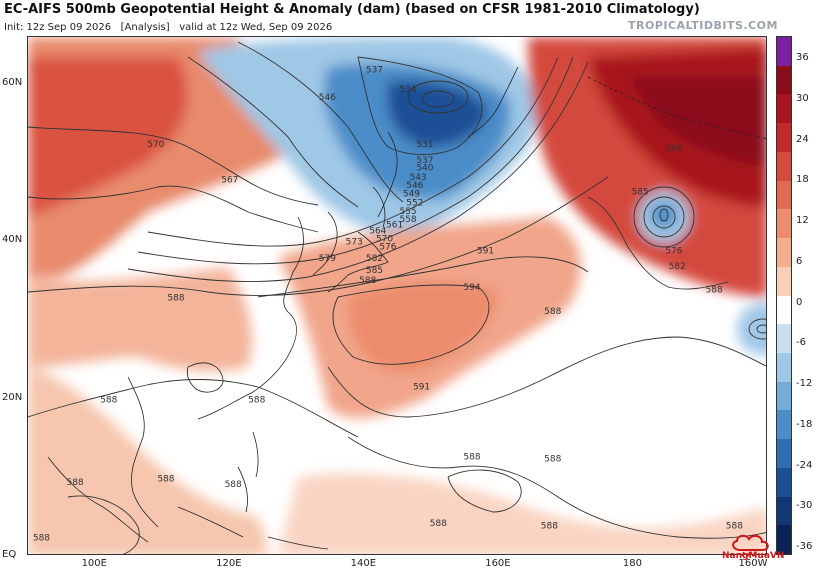 Image resolution: width=819 pixels, height=573 pixels. I want to click on contour-cutoff-inner, so click(664, 217).